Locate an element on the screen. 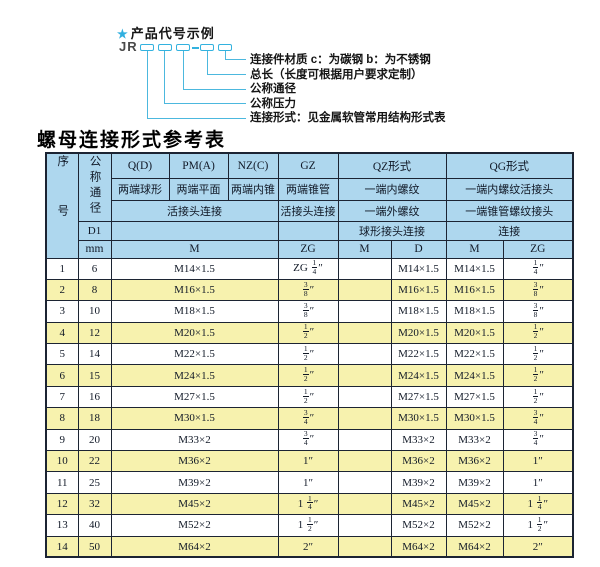  cell-qg-m: M16×1.5 is located at coordinates (474, 290).